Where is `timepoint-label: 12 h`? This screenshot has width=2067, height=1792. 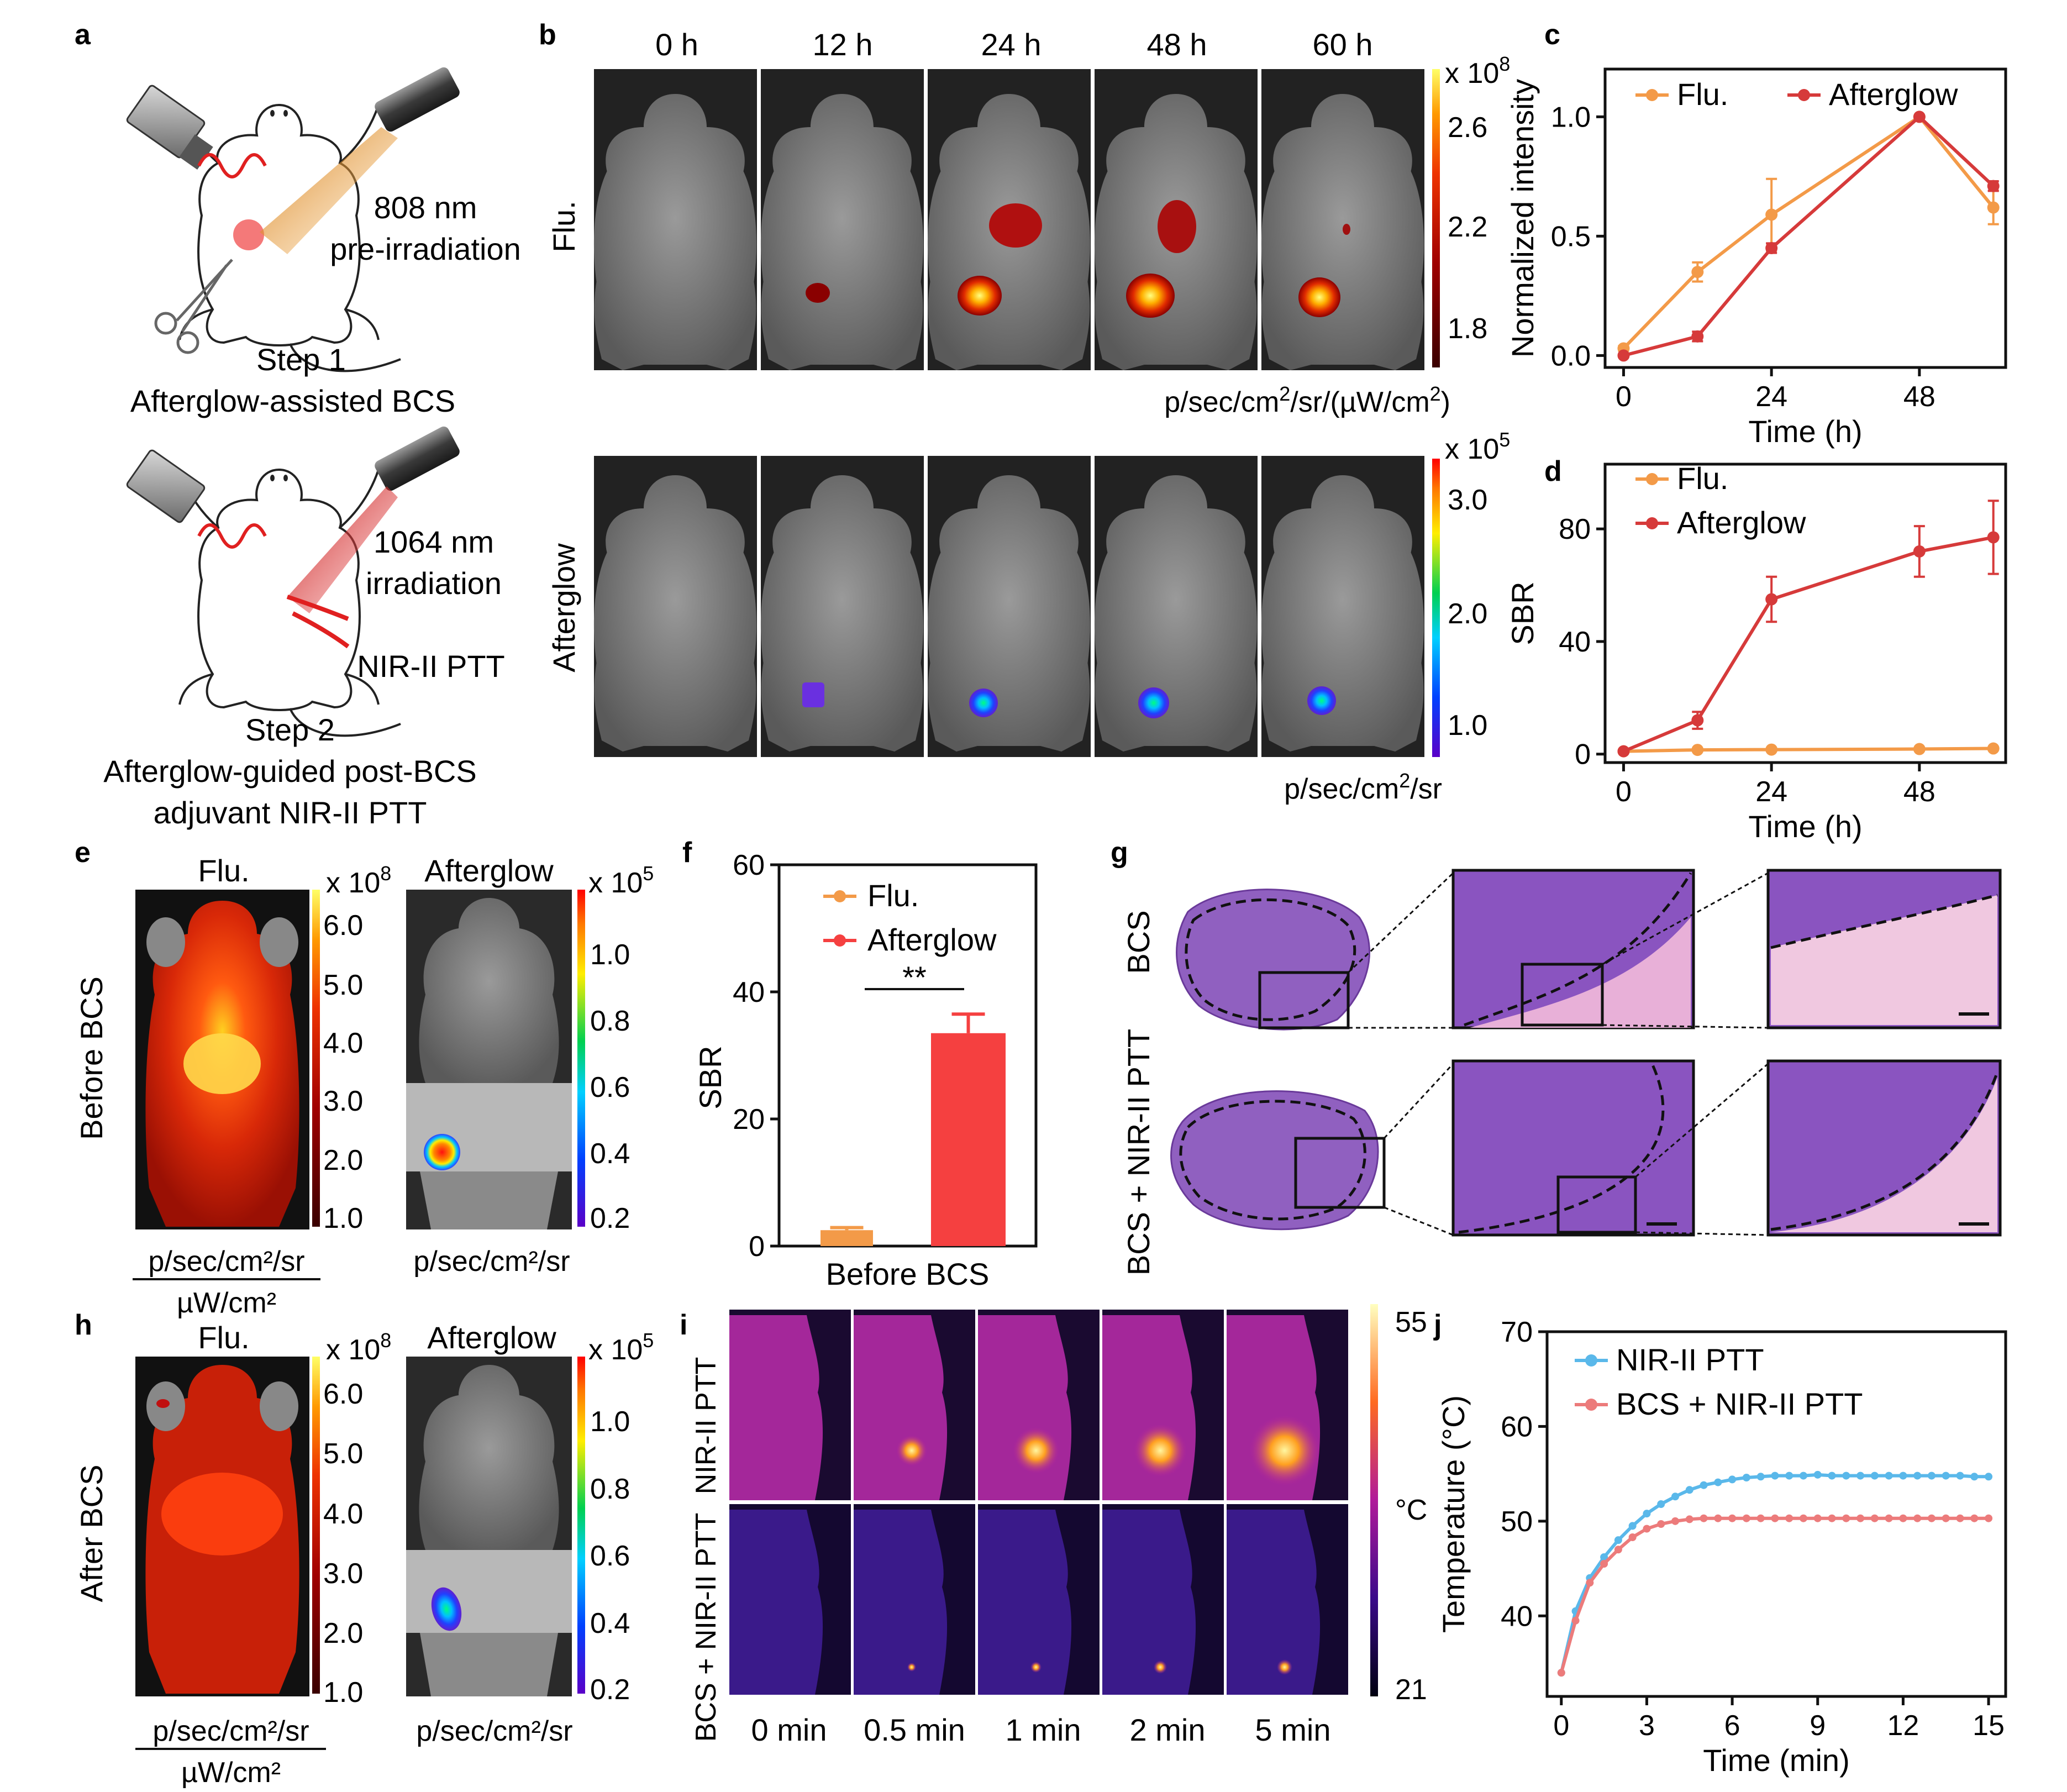 timepoint-label: 12 h is located at coordinates (843, 45).